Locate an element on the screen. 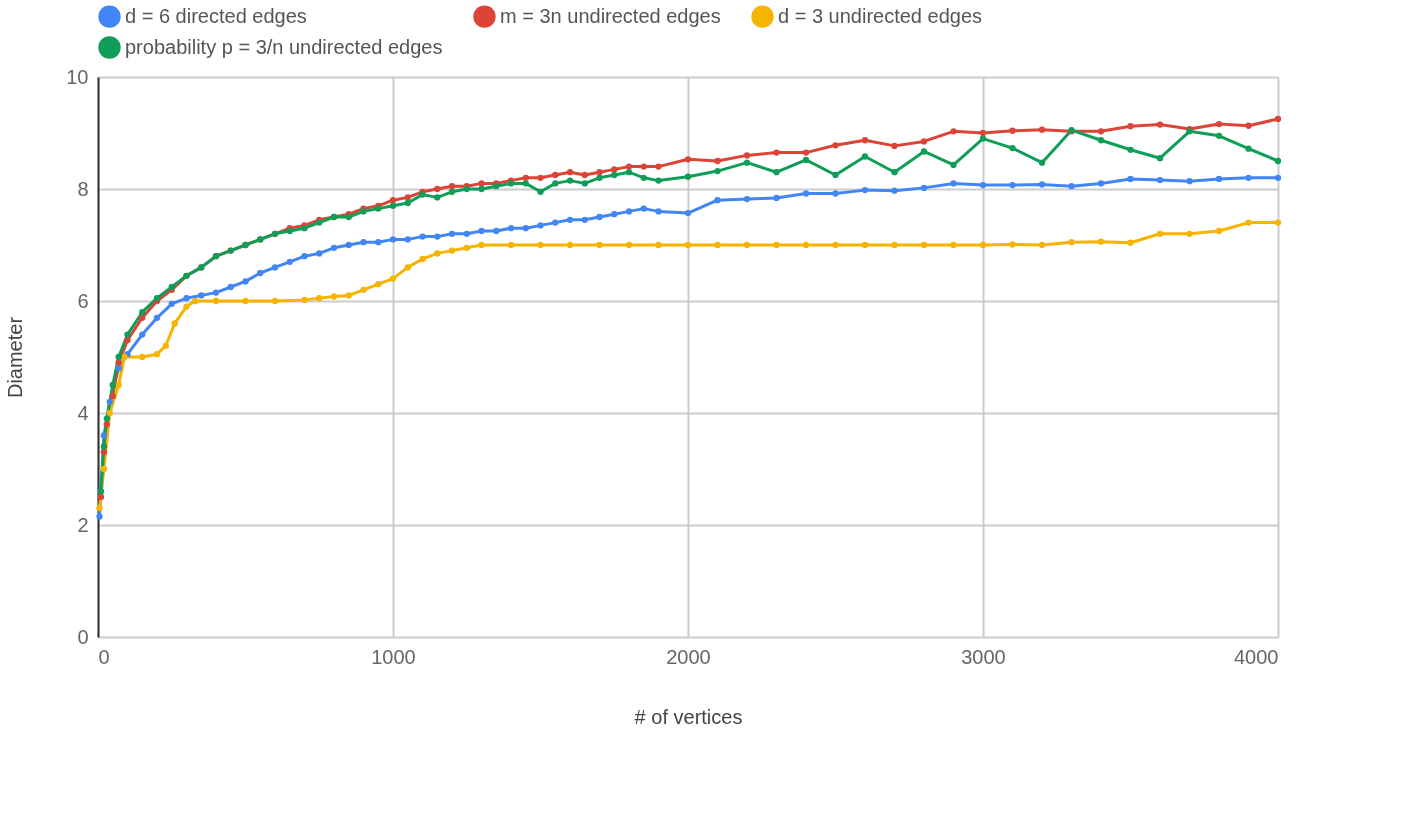 Image resolution: width=1404 pixels, height=818 pixels. legend-label: d = 3 undirected edges is located at coordinates (880, 15).